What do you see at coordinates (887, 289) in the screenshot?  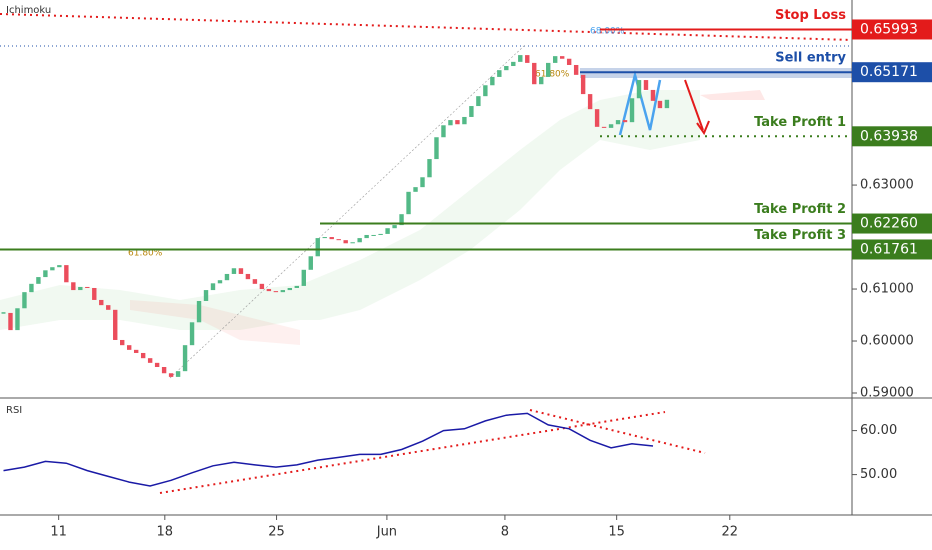 I see `y-tick-label: 0.61000` at bounding box center [887, 289].